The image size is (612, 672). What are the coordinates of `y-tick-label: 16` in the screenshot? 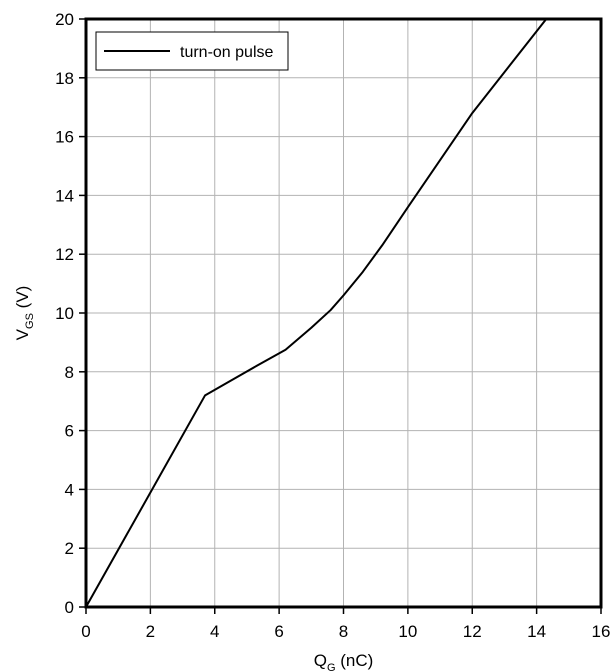 It's located at (64, 137).